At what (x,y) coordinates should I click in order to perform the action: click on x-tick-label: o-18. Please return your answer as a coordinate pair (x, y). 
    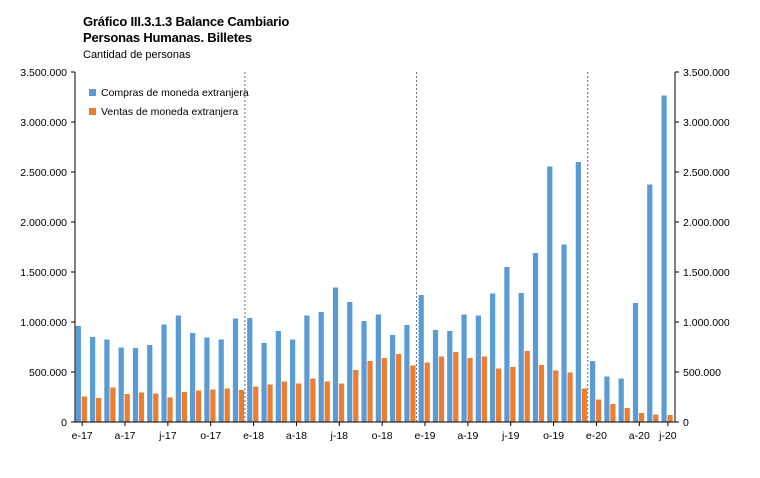
    Looking at the image, I should click on (382, 436).